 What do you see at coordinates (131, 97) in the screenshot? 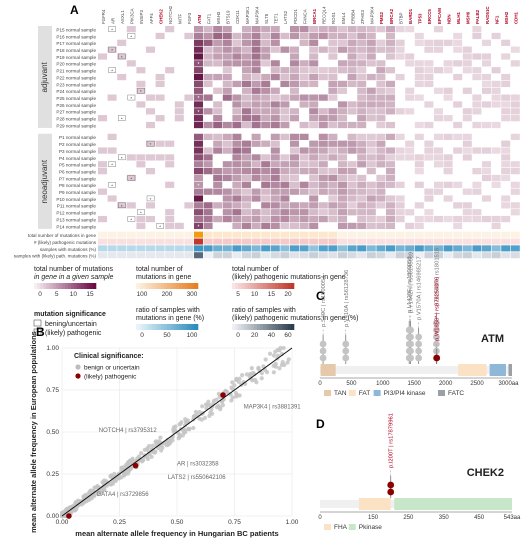
I see `pathogenic-box` at bounding box center [131, 97].